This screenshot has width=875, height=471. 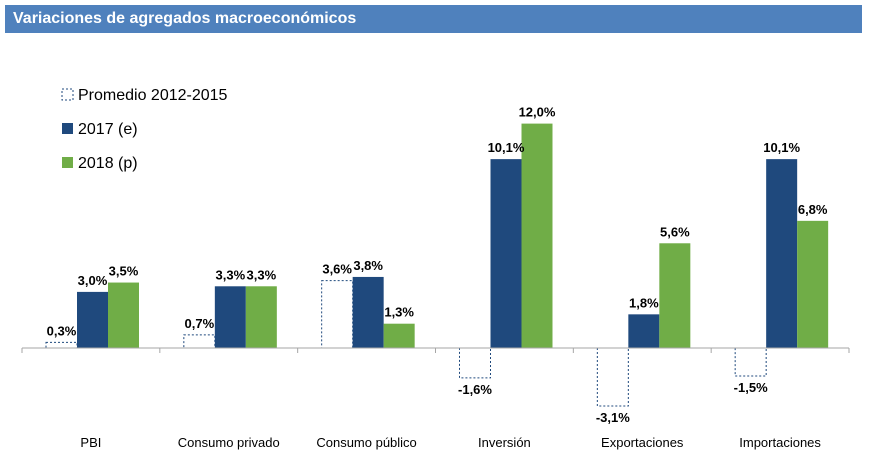 I want to click on data-label-y2017-1: 3,3%, so click(x=231, y=274).